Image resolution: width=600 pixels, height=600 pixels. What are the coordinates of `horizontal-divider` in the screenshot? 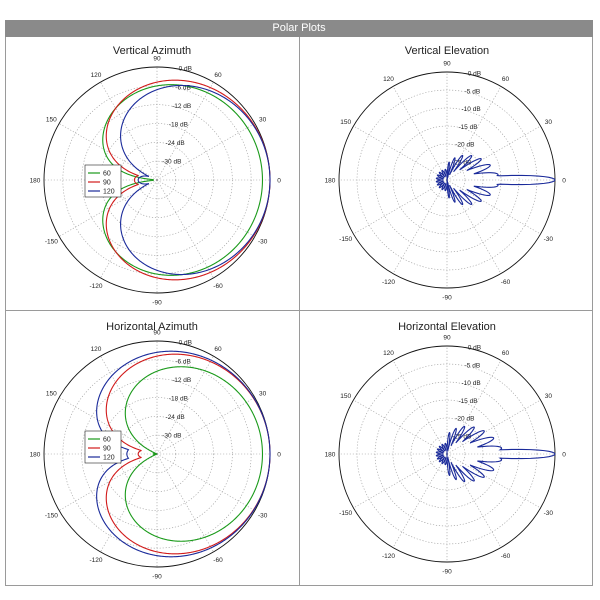 It's located at (299, 310).